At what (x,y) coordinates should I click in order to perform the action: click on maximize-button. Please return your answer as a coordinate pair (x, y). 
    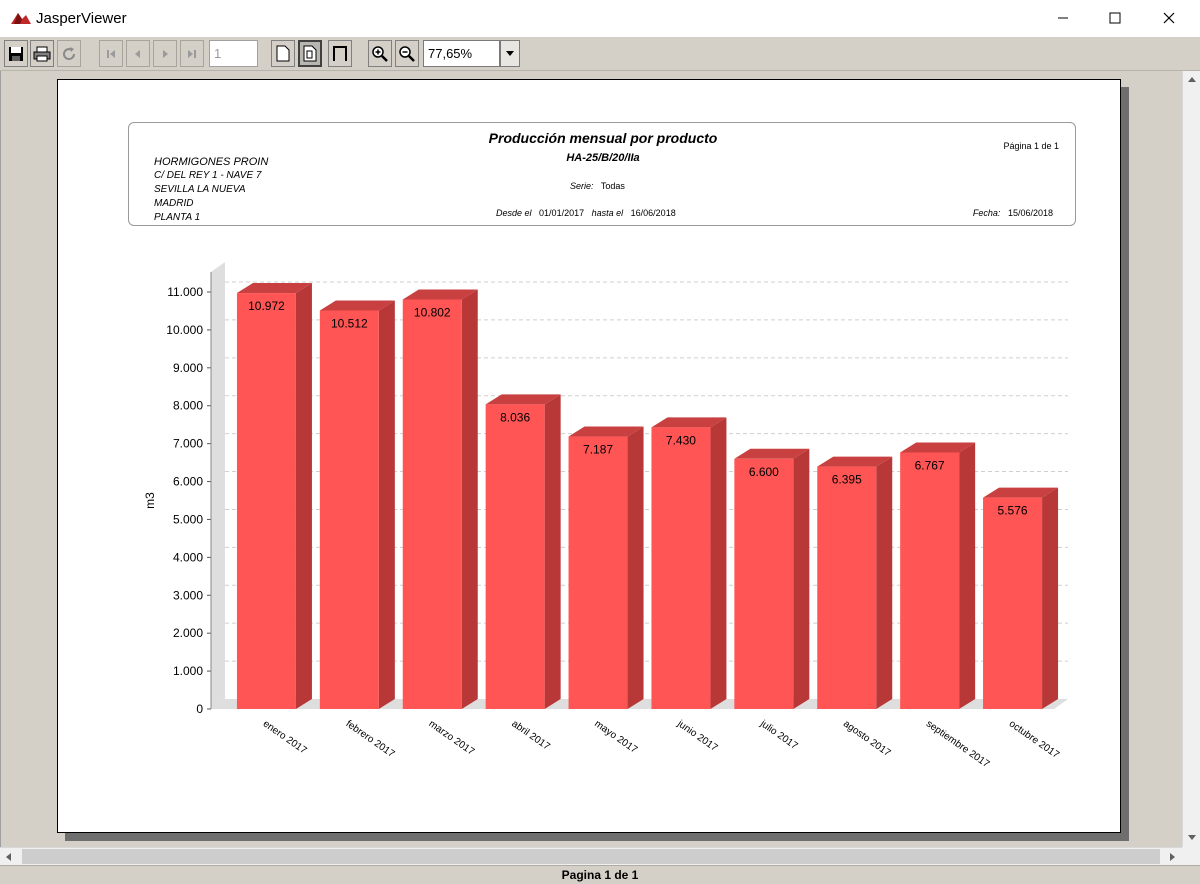
    Looking at the image, I should click on (1115, 18).